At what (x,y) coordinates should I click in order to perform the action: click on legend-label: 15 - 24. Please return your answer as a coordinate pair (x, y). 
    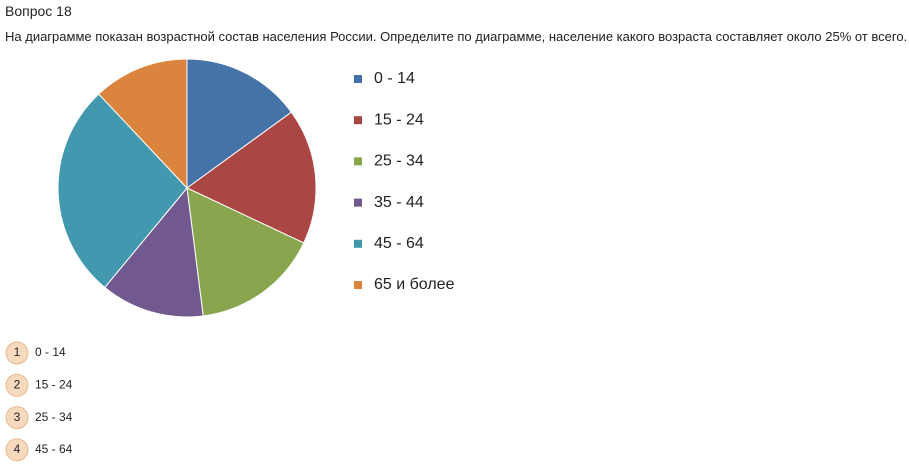
    Looking at the image, I should click on (399, 119).